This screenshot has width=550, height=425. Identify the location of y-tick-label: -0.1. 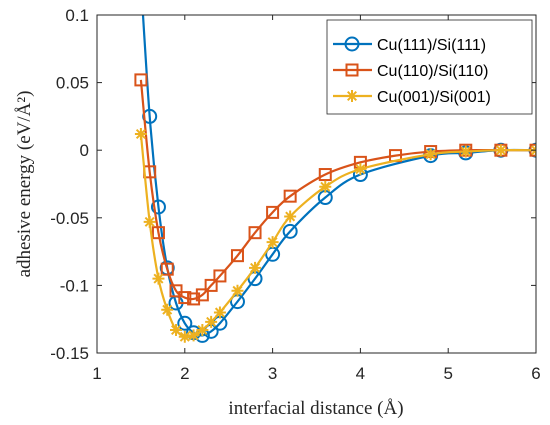
(74, 285).